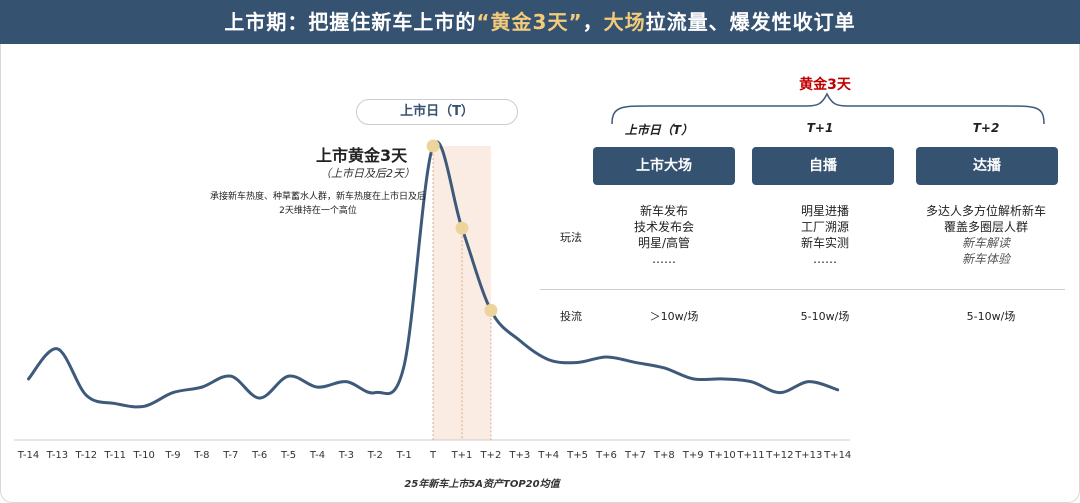 The image size is (1080, 503). What do you see at coordinates (28, 455) in the screenshot?
I see `x-tick-label: T-14` at bounding box center [28, 455].